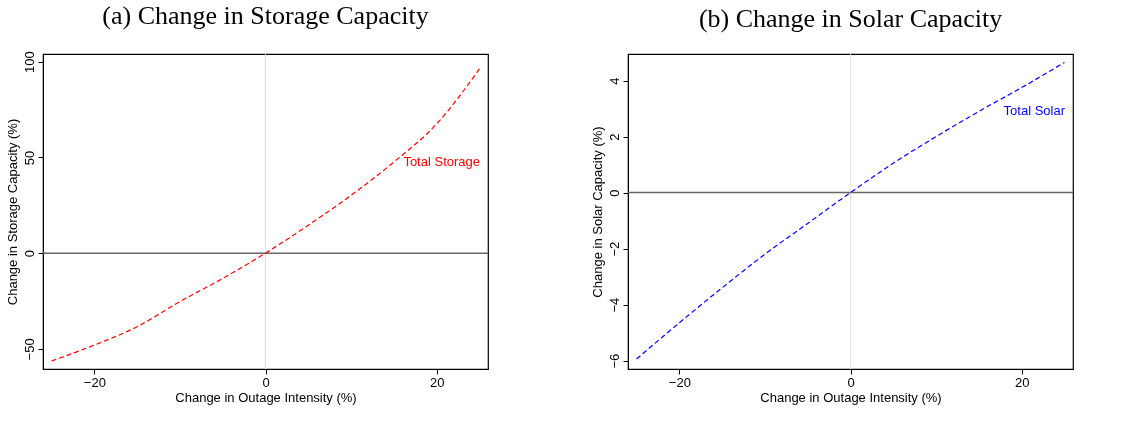 The width and height of the screenshot is (1135, 425). I want to click on y-tick-label: 4, so click(614, 81).